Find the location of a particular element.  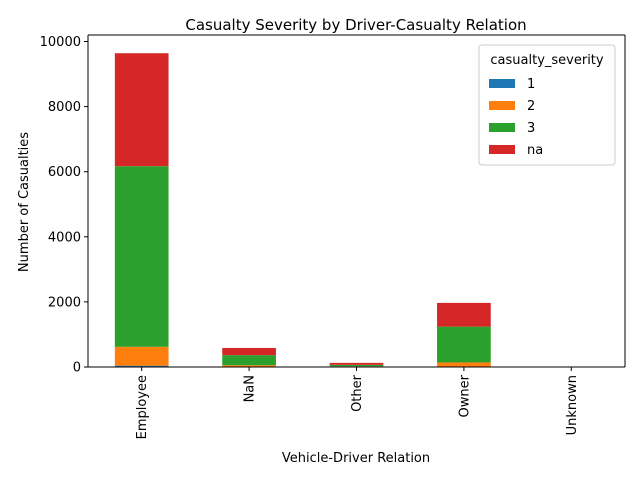

x-tick-label: Employee is located at coordinates (142, 407).